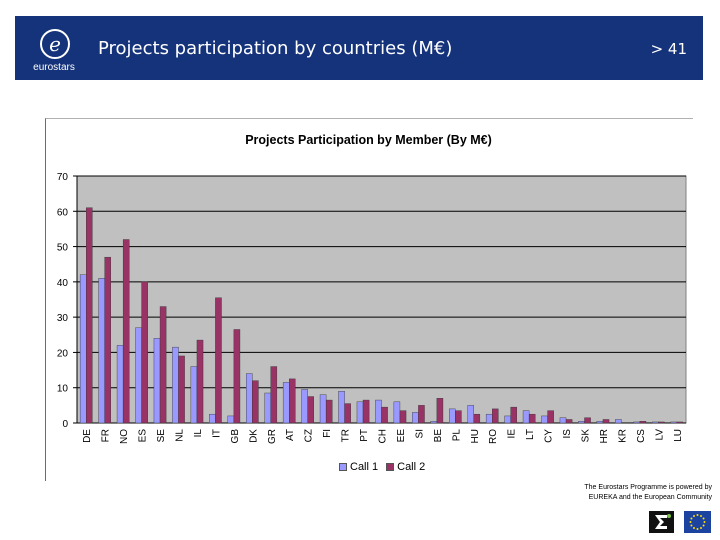  What do you see at coordinates (405, 467) in the screenshot?
I see `legend-item-call-2: Call 2` at bounding box center [405, 467].